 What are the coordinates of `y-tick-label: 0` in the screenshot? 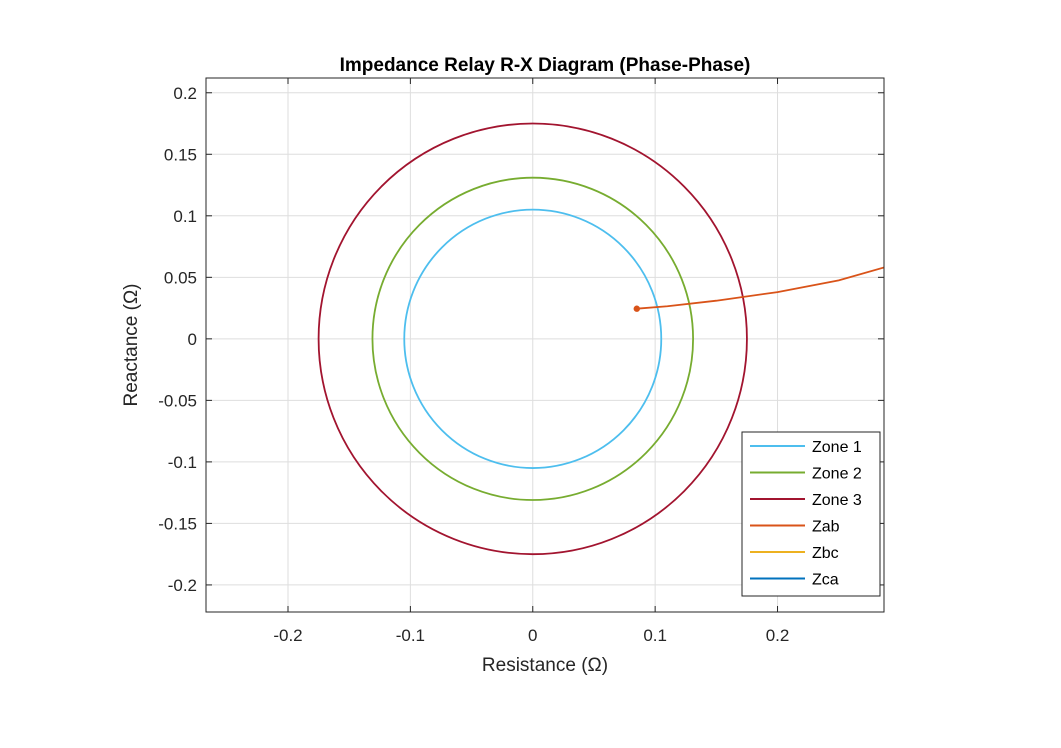 It's located at (192, 339).